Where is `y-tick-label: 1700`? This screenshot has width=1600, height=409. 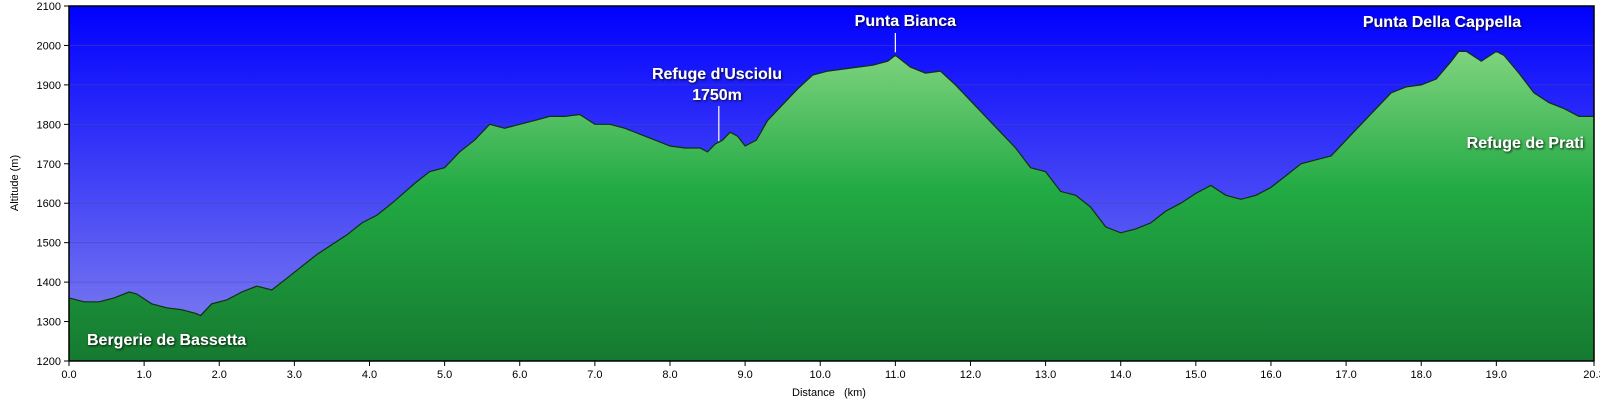
y-tick-label: 1700 is located at coordinates (49, 165).